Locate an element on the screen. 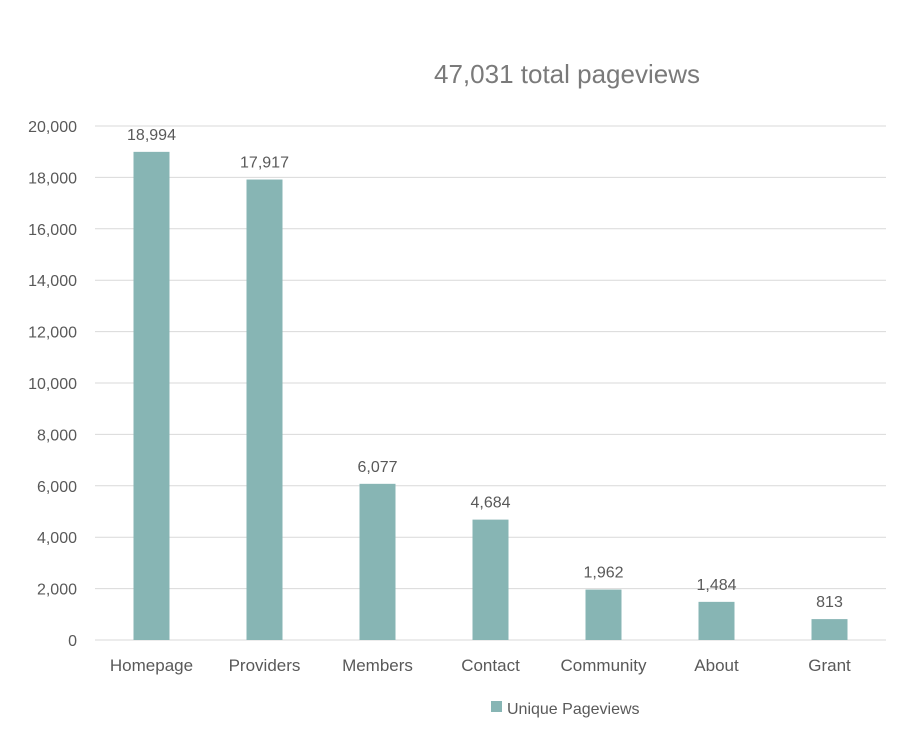  legend: Unique Pageviews is located at coordinates (565, 709).